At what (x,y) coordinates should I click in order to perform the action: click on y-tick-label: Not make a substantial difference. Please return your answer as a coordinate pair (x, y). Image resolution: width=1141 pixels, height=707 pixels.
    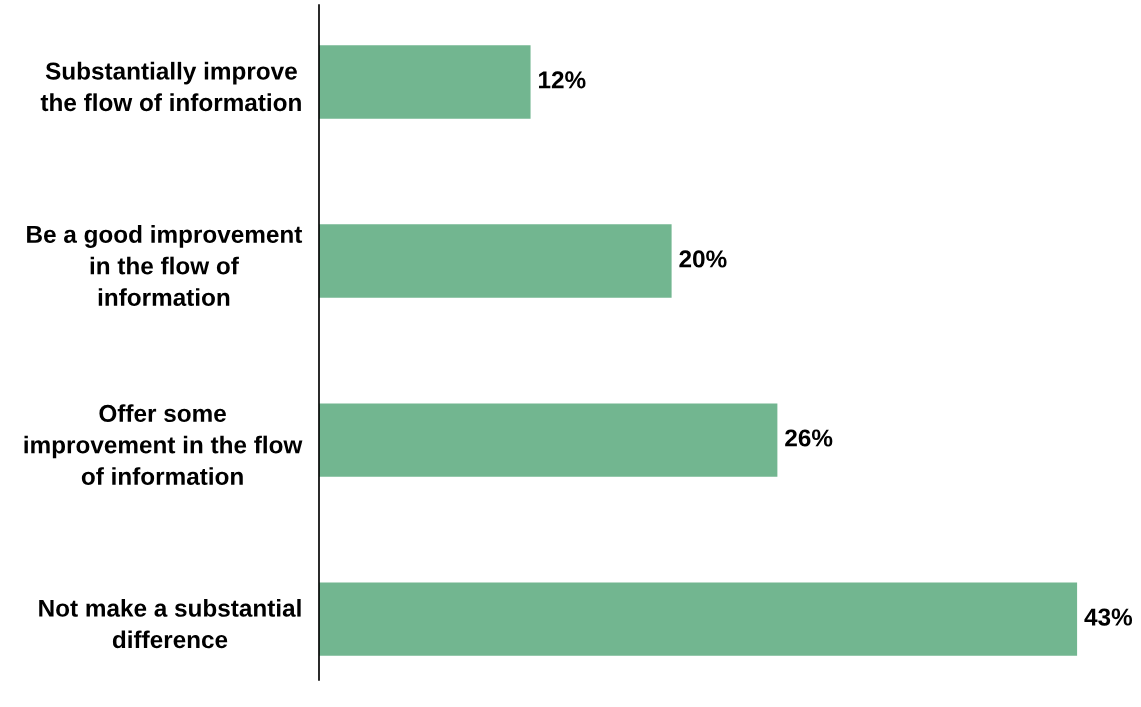
    Looking at the image, I should click on (170, 623).